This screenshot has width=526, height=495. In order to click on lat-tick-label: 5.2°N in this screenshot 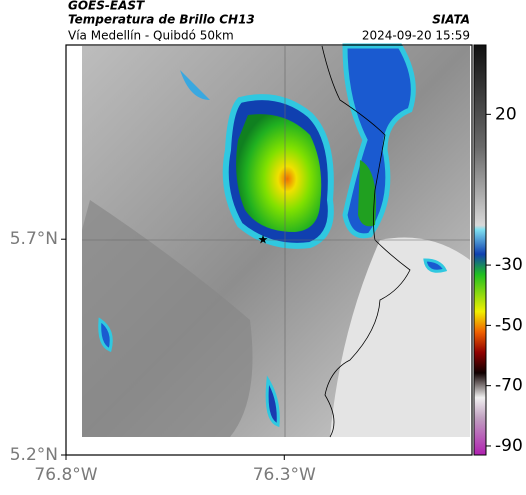, I will do `click(34, 455)`.